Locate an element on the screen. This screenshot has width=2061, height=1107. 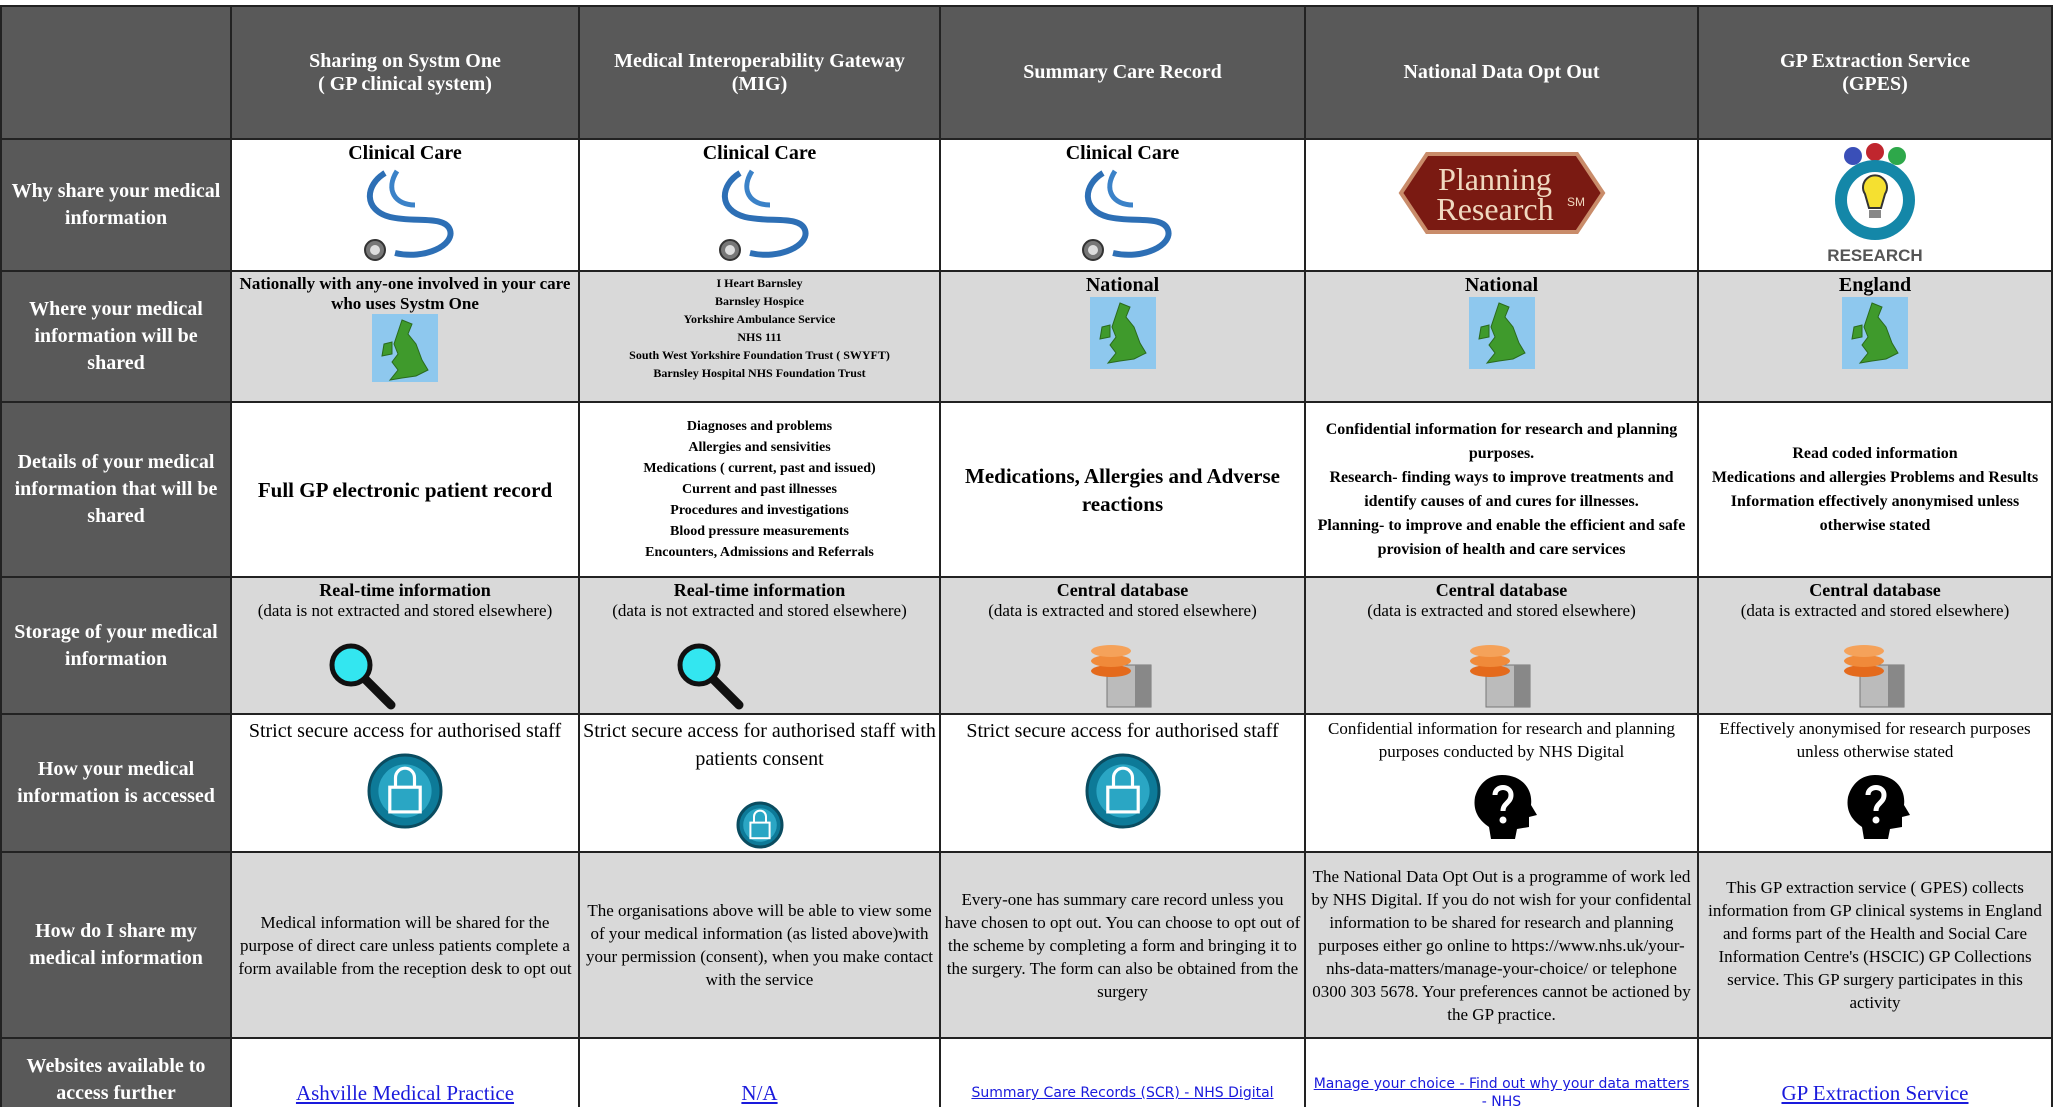
column-header-line: Sharing on Systm One is located at coordinates (405, 60).